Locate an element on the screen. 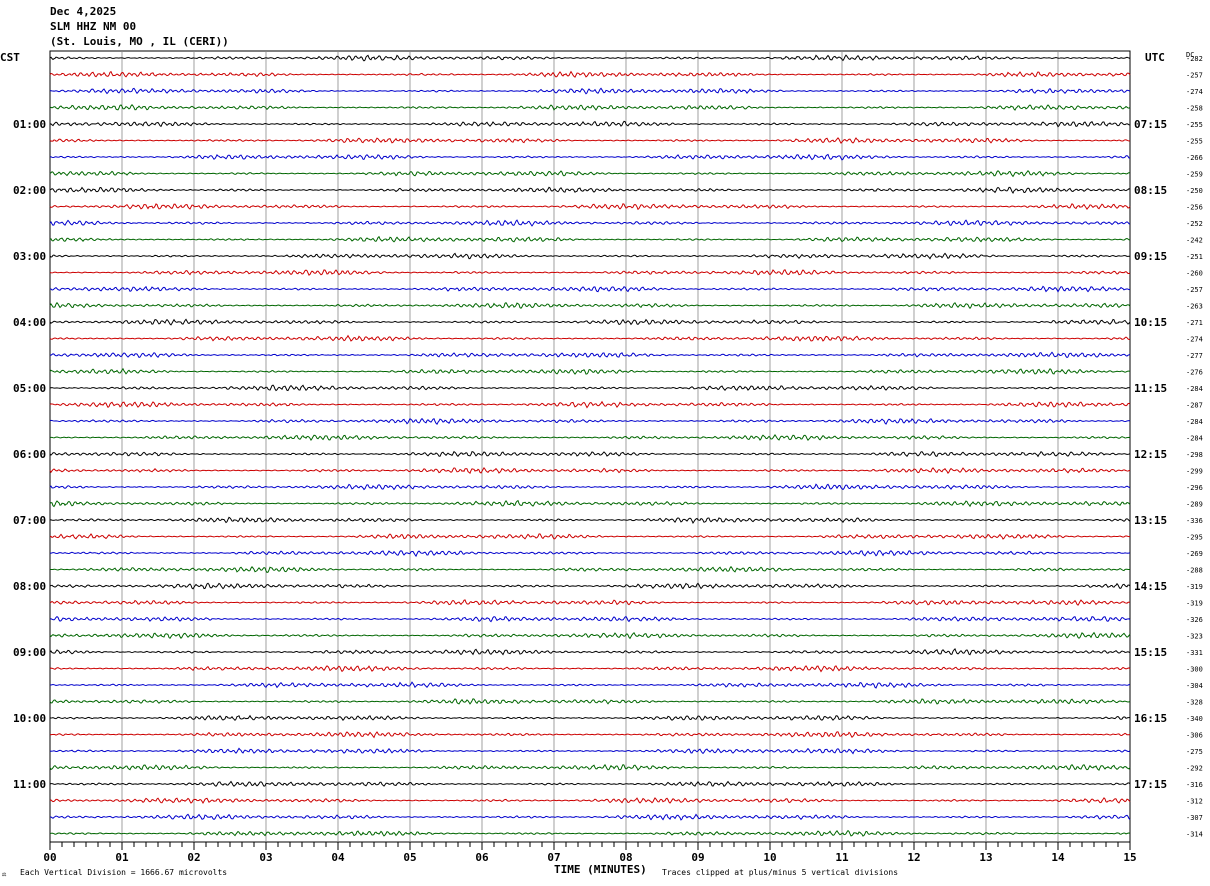 The height and width of the screenshot is (886, 1210). dc-value-label: -277 is located at coordinates (1194, 356).